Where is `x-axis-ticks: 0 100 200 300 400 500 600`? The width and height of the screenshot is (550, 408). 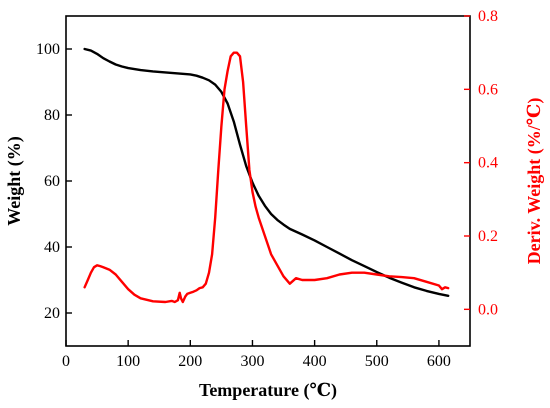
x-axis-ticks: 0 100 200 300 400 500 600 is located at coordinates (256, 355).